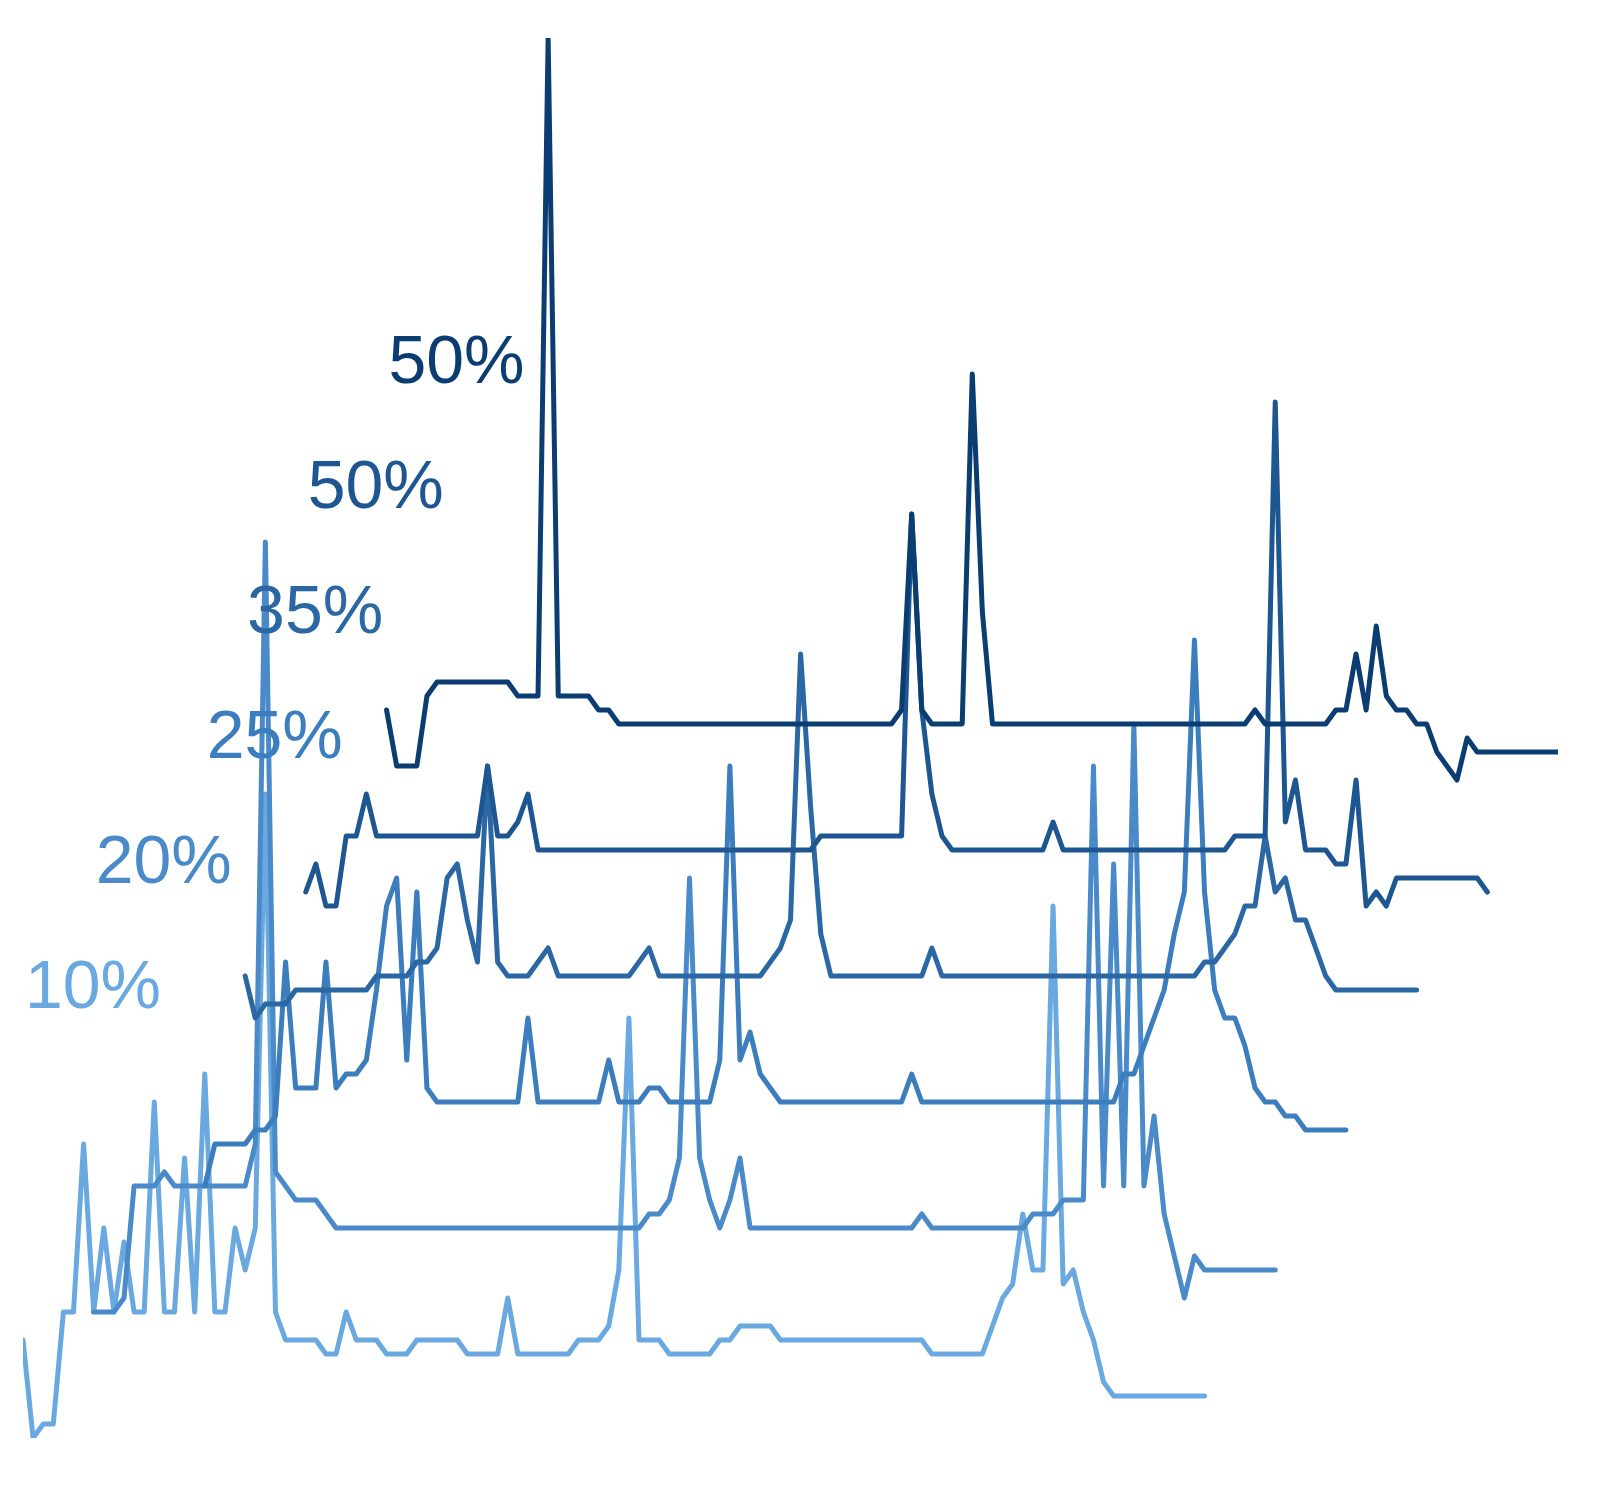 The height and width of the screenshot is (1500, 1600). What do you see at coordinates (163, 859) in the screenshot?
I see `series-label: 20%` at bounding box center [163, 859].